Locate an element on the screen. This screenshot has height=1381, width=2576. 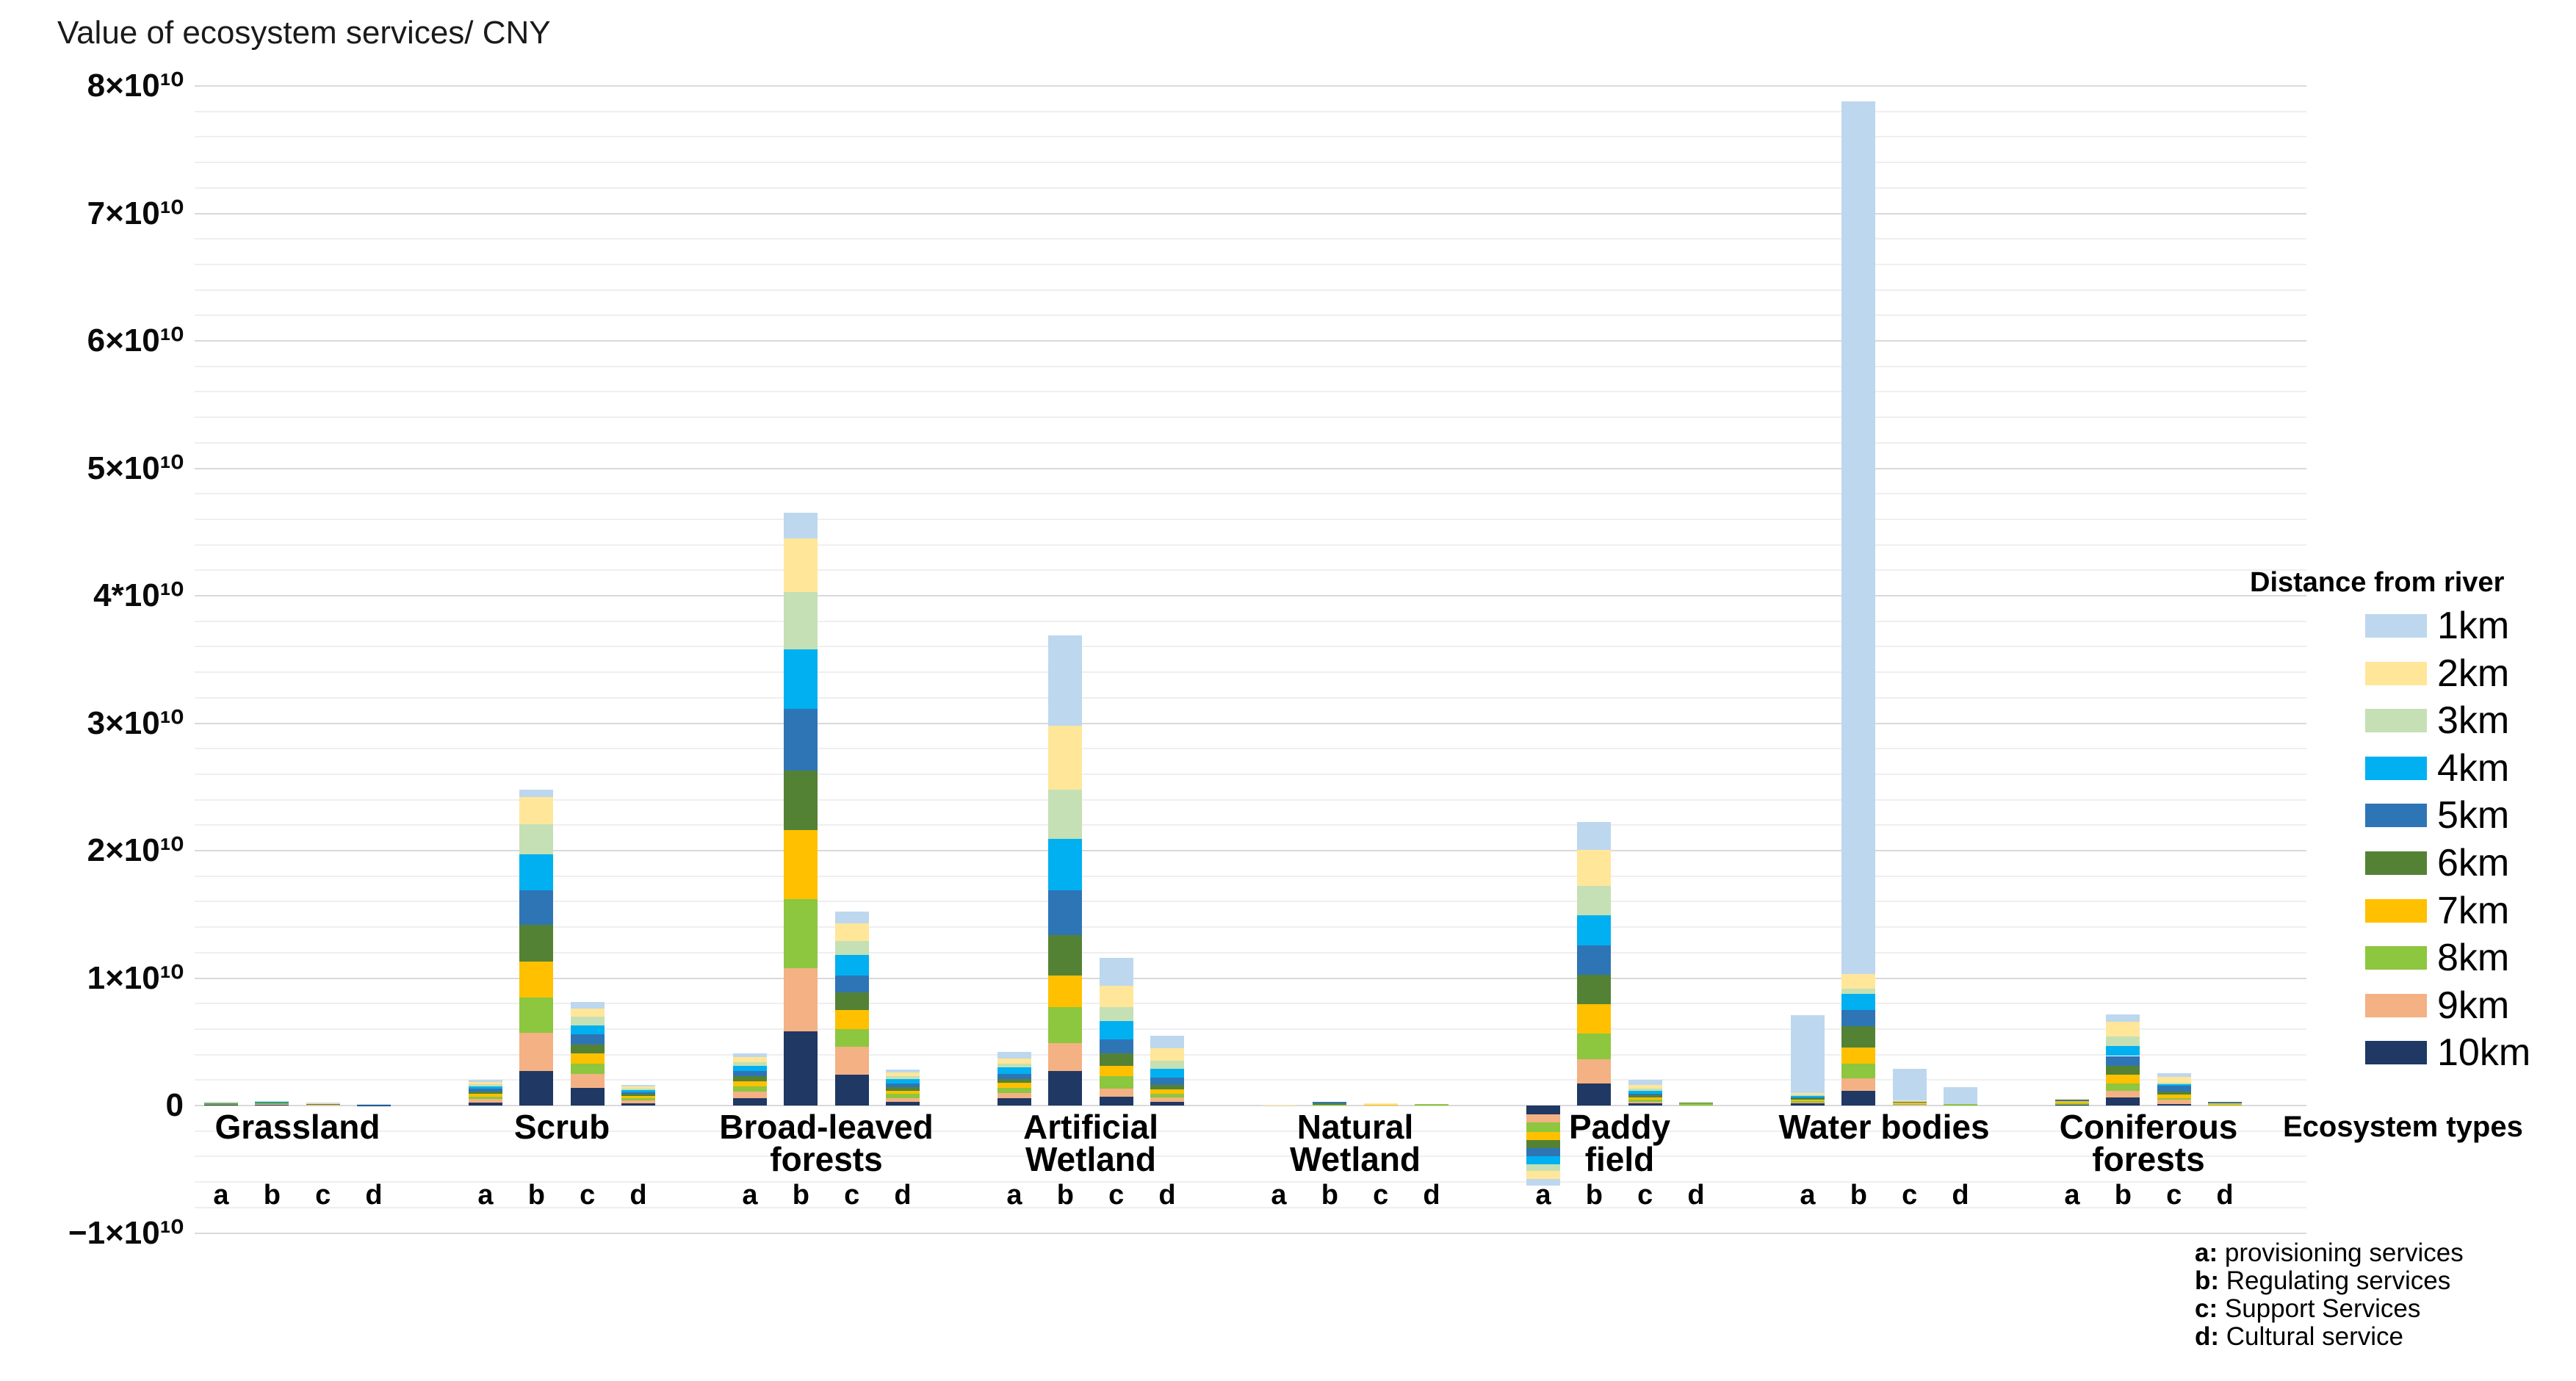
bar-segment-scrub-b-7km is located at coordinates (536, 979).